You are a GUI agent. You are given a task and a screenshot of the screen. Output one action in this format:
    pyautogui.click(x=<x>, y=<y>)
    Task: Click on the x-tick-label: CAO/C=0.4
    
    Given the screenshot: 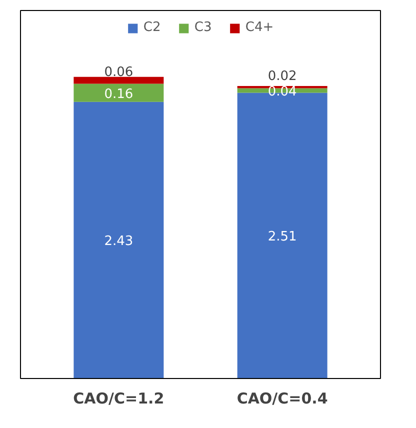 What is the action you would take?
    pyautogui.click(x=282, y=399)
    